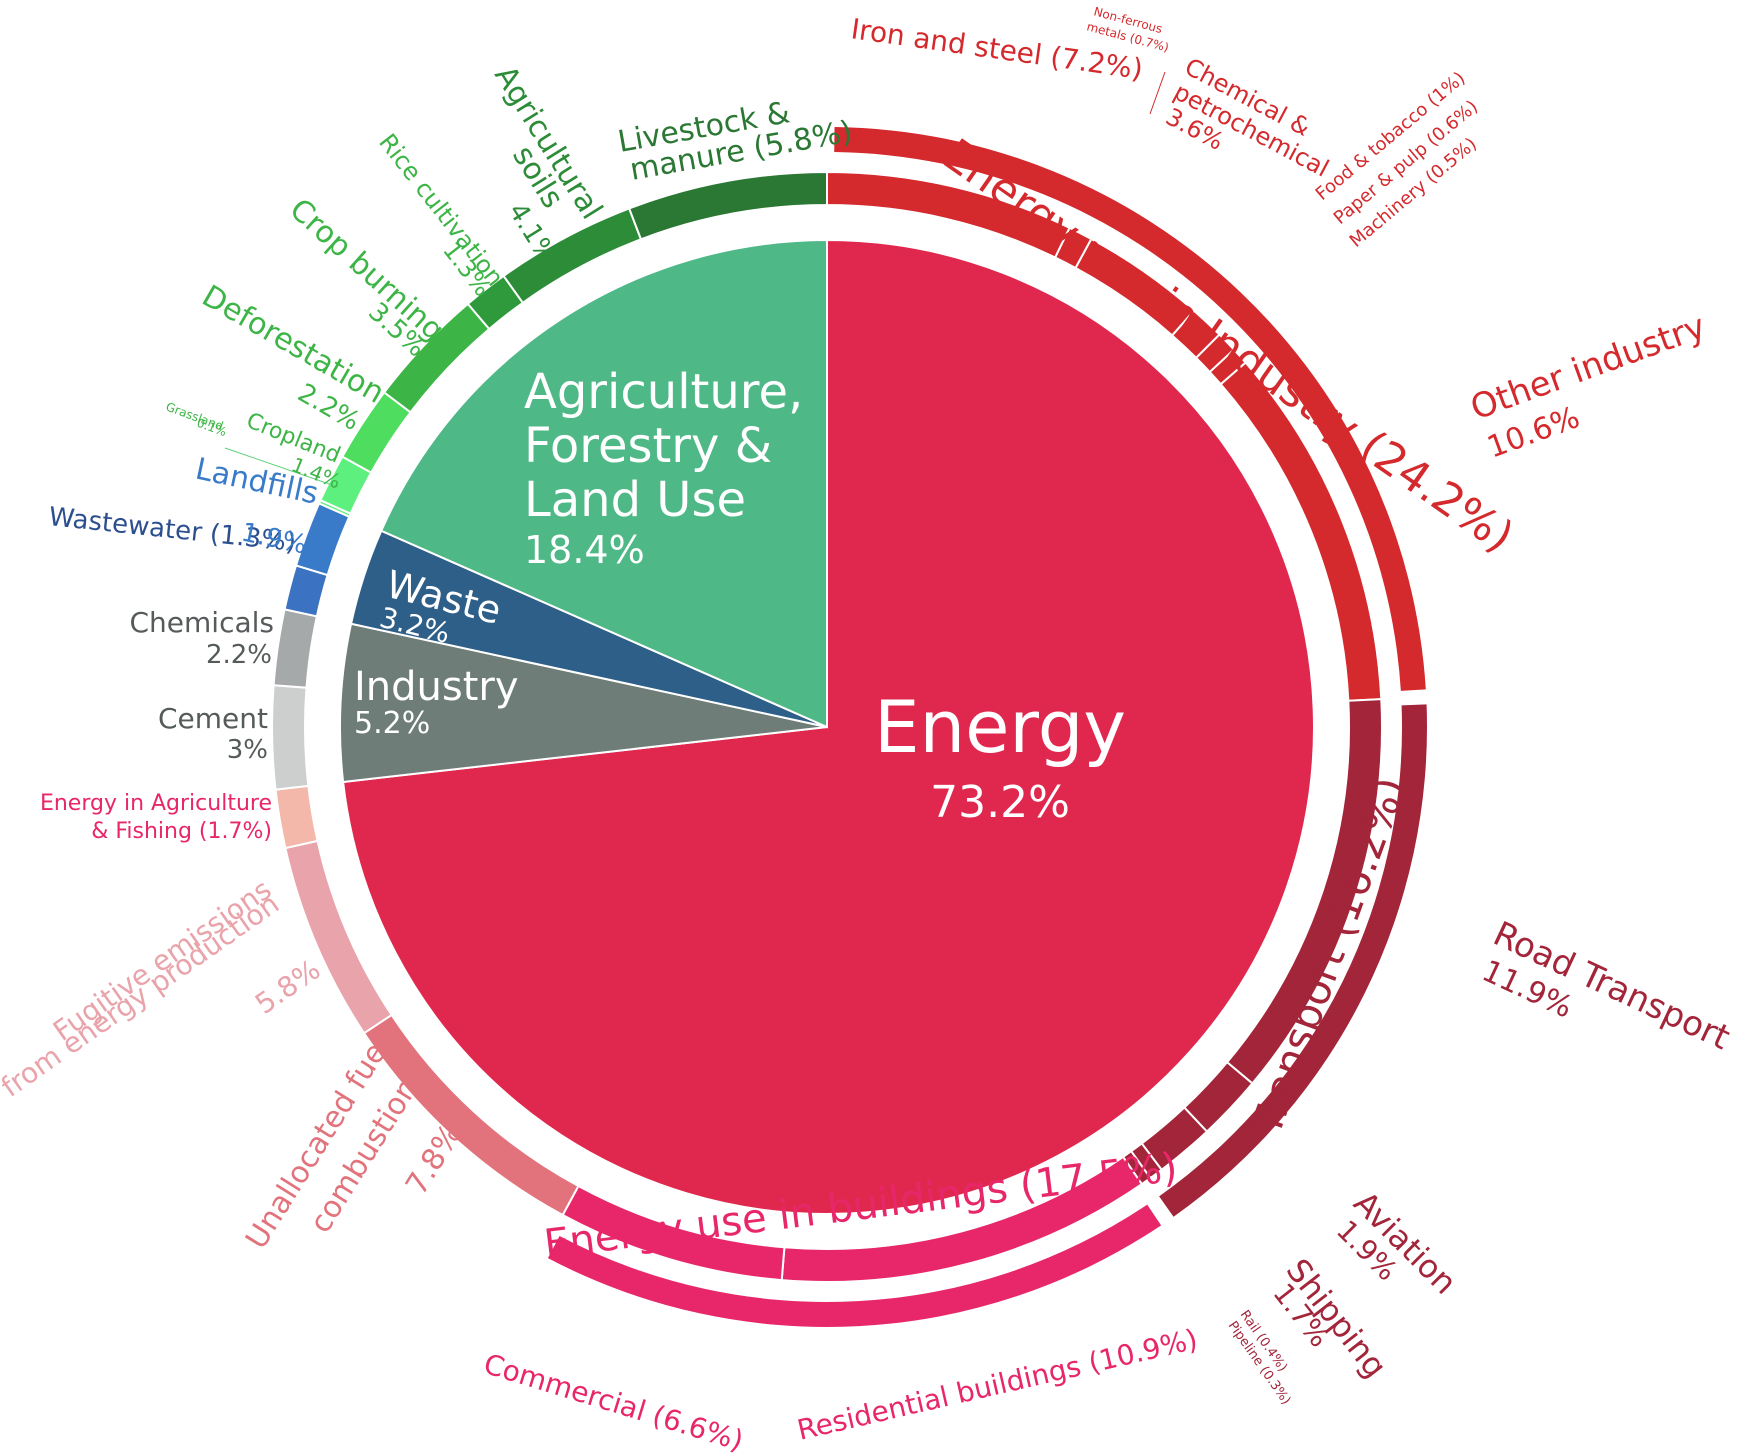 This screenshot has width=1750, height=1453. Describe the element at coordinates (287, 987) in the screenshot. I see `fugitive-label-3: 5.8%` at that location.